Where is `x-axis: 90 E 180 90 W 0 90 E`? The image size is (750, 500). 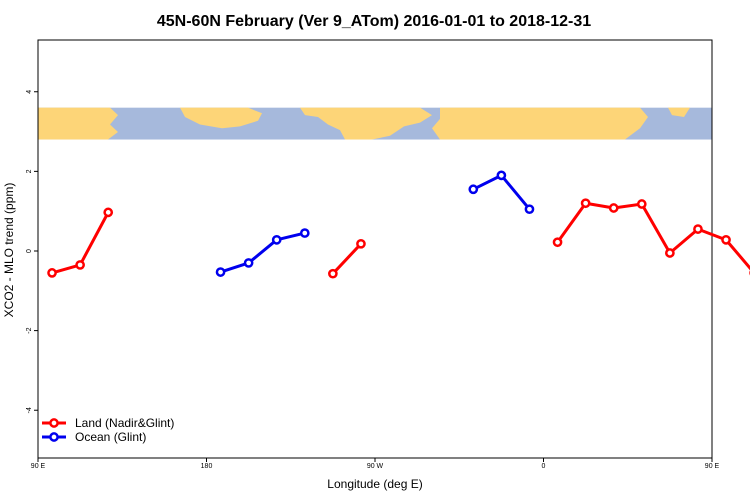 x-axis: 90 E 180 90 W 0 90 E is located at coordinates (375, 464).